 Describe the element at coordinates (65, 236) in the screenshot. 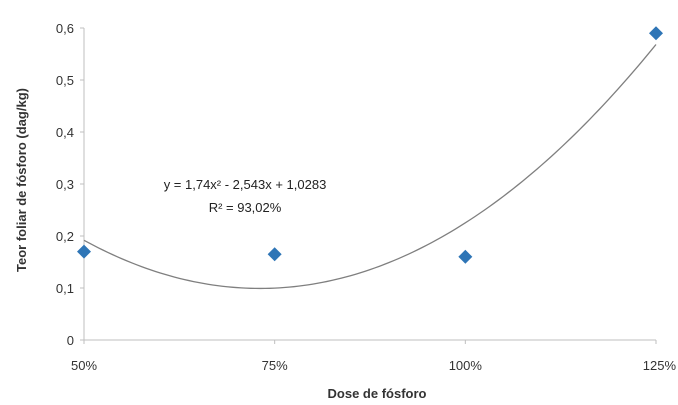

I see `y-tick-label: 0,2` at that location.